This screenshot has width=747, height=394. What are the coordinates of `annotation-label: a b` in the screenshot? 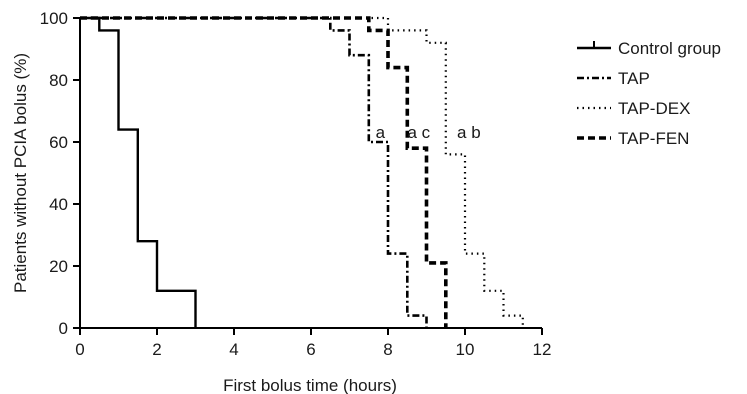 It's located at (469, 132).